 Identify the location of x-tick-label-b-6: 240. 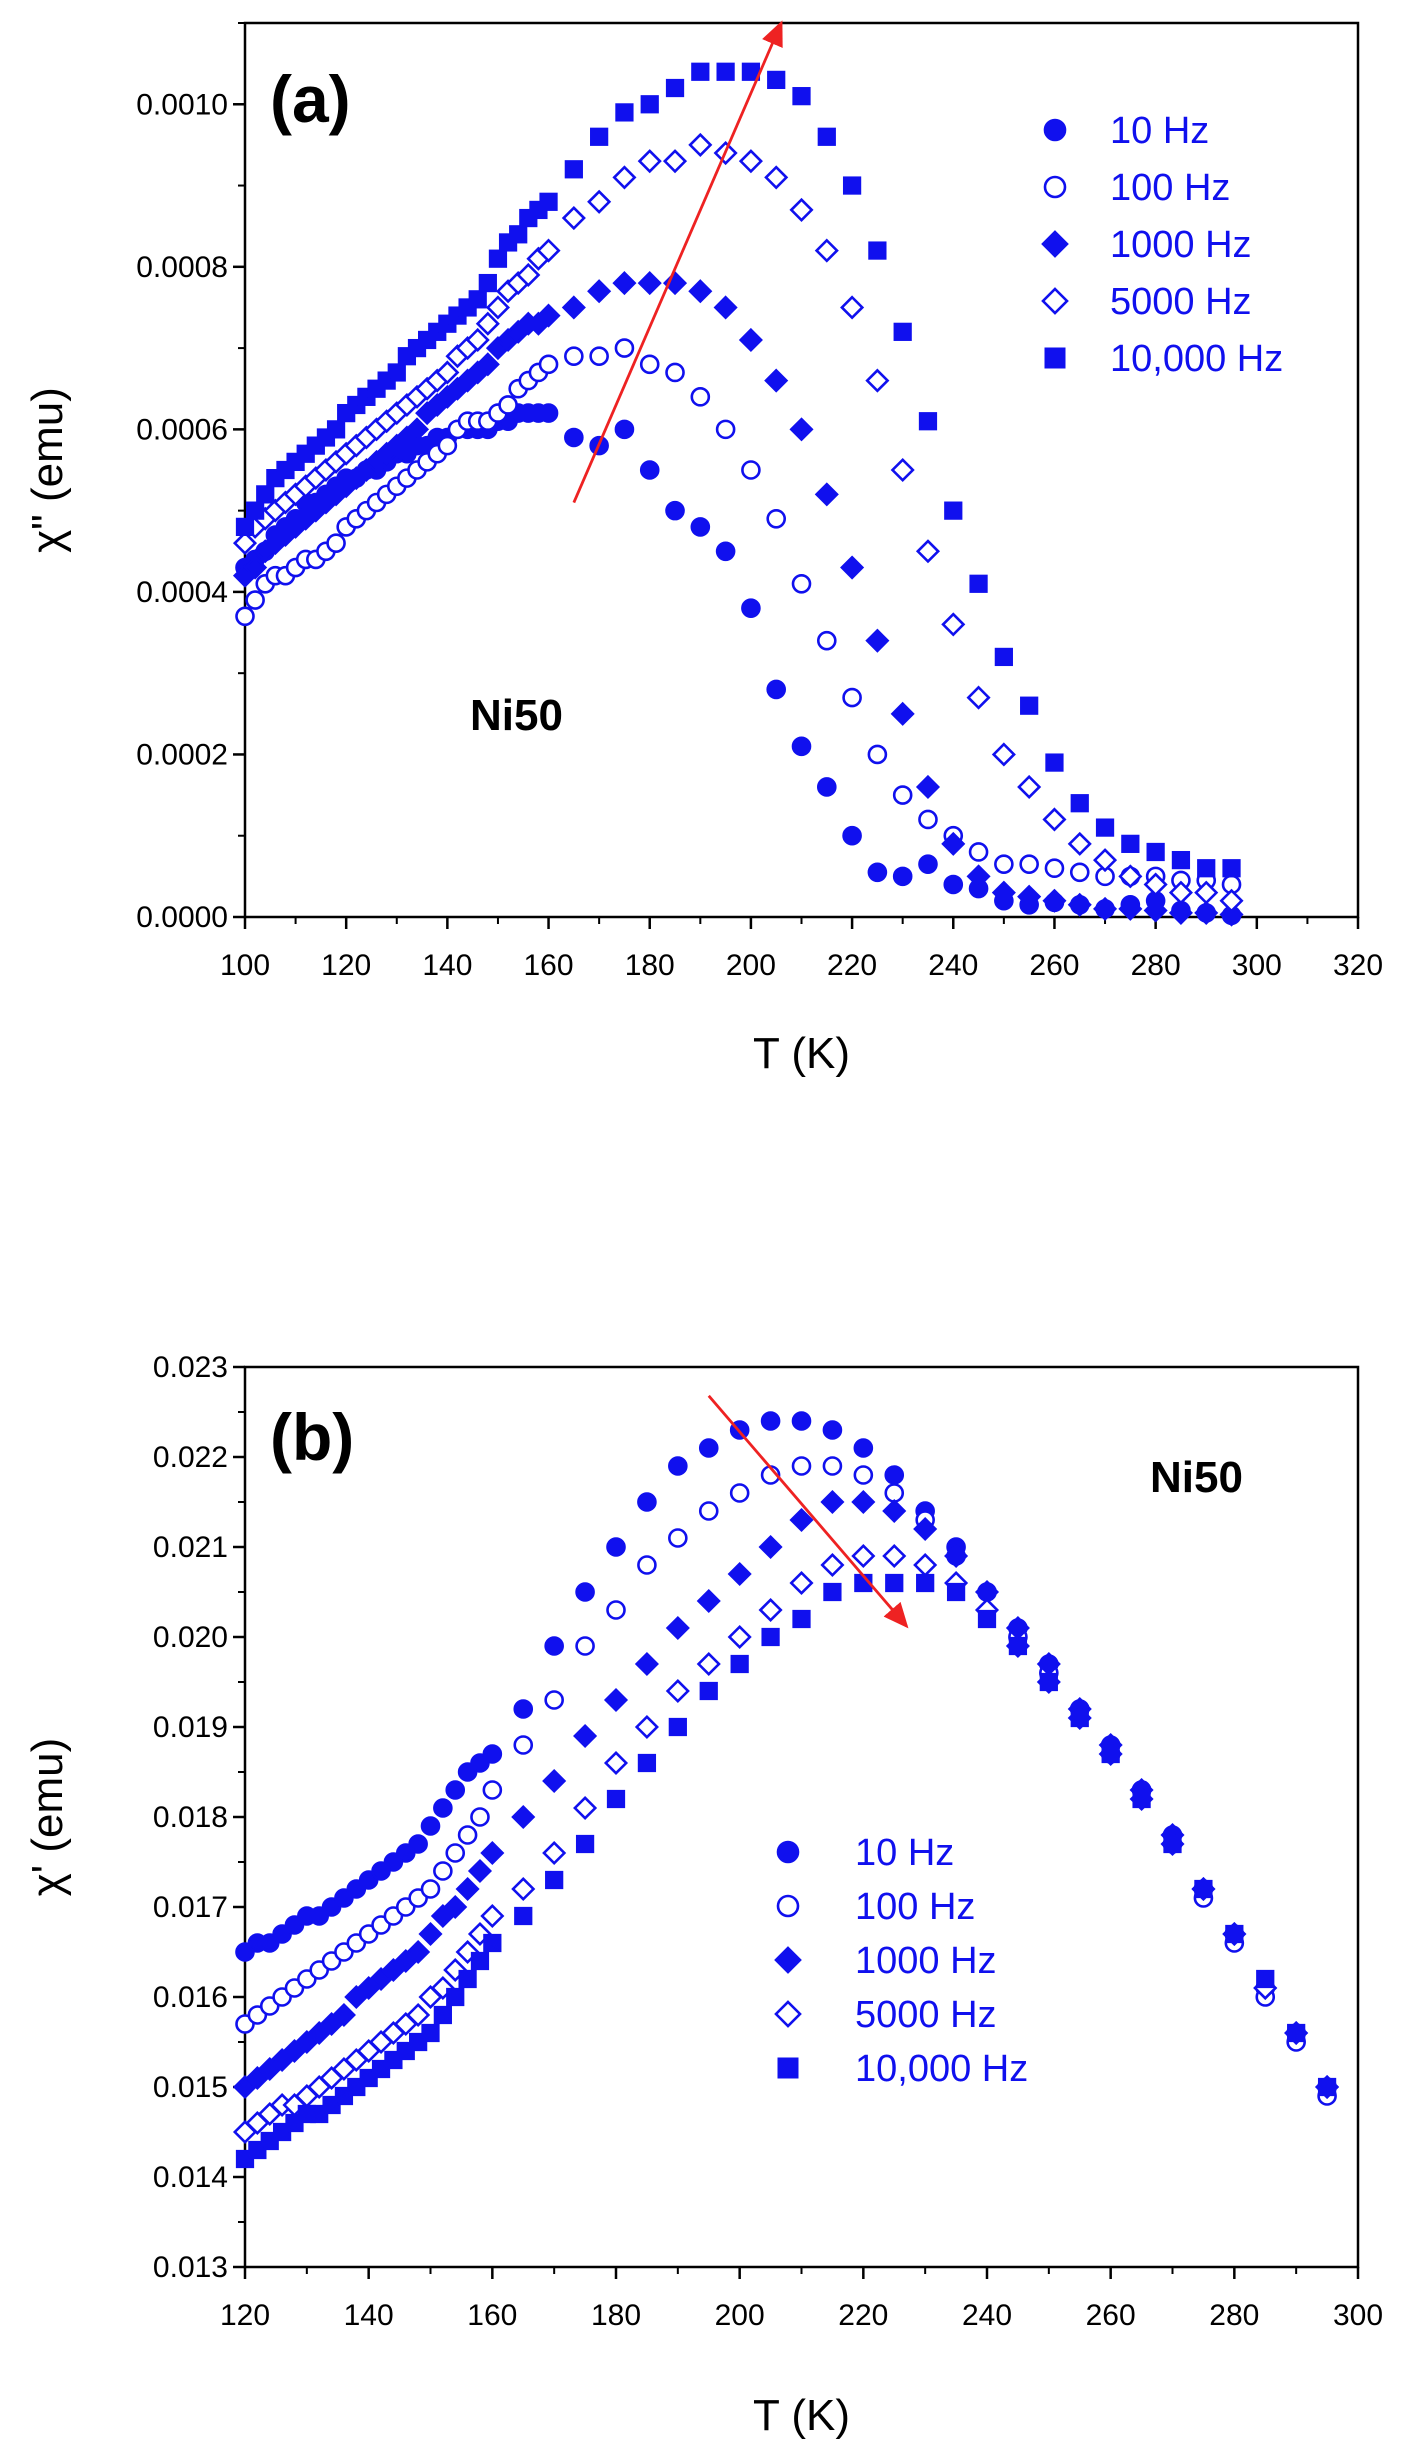
(987, 2315).